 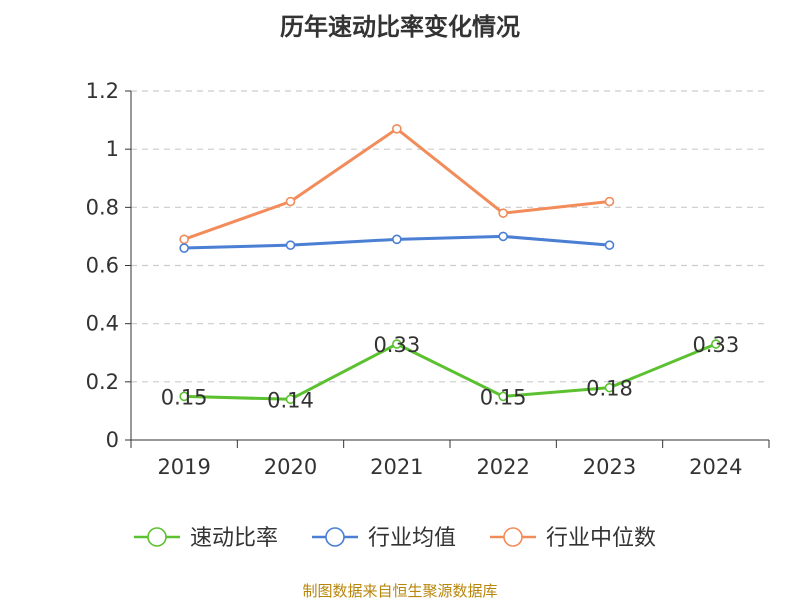 What do you see at coordinates (400, 27) in the screenshot?
I see `chart-title: 历年速动比率变化情况` at bounding box center [400, 27].